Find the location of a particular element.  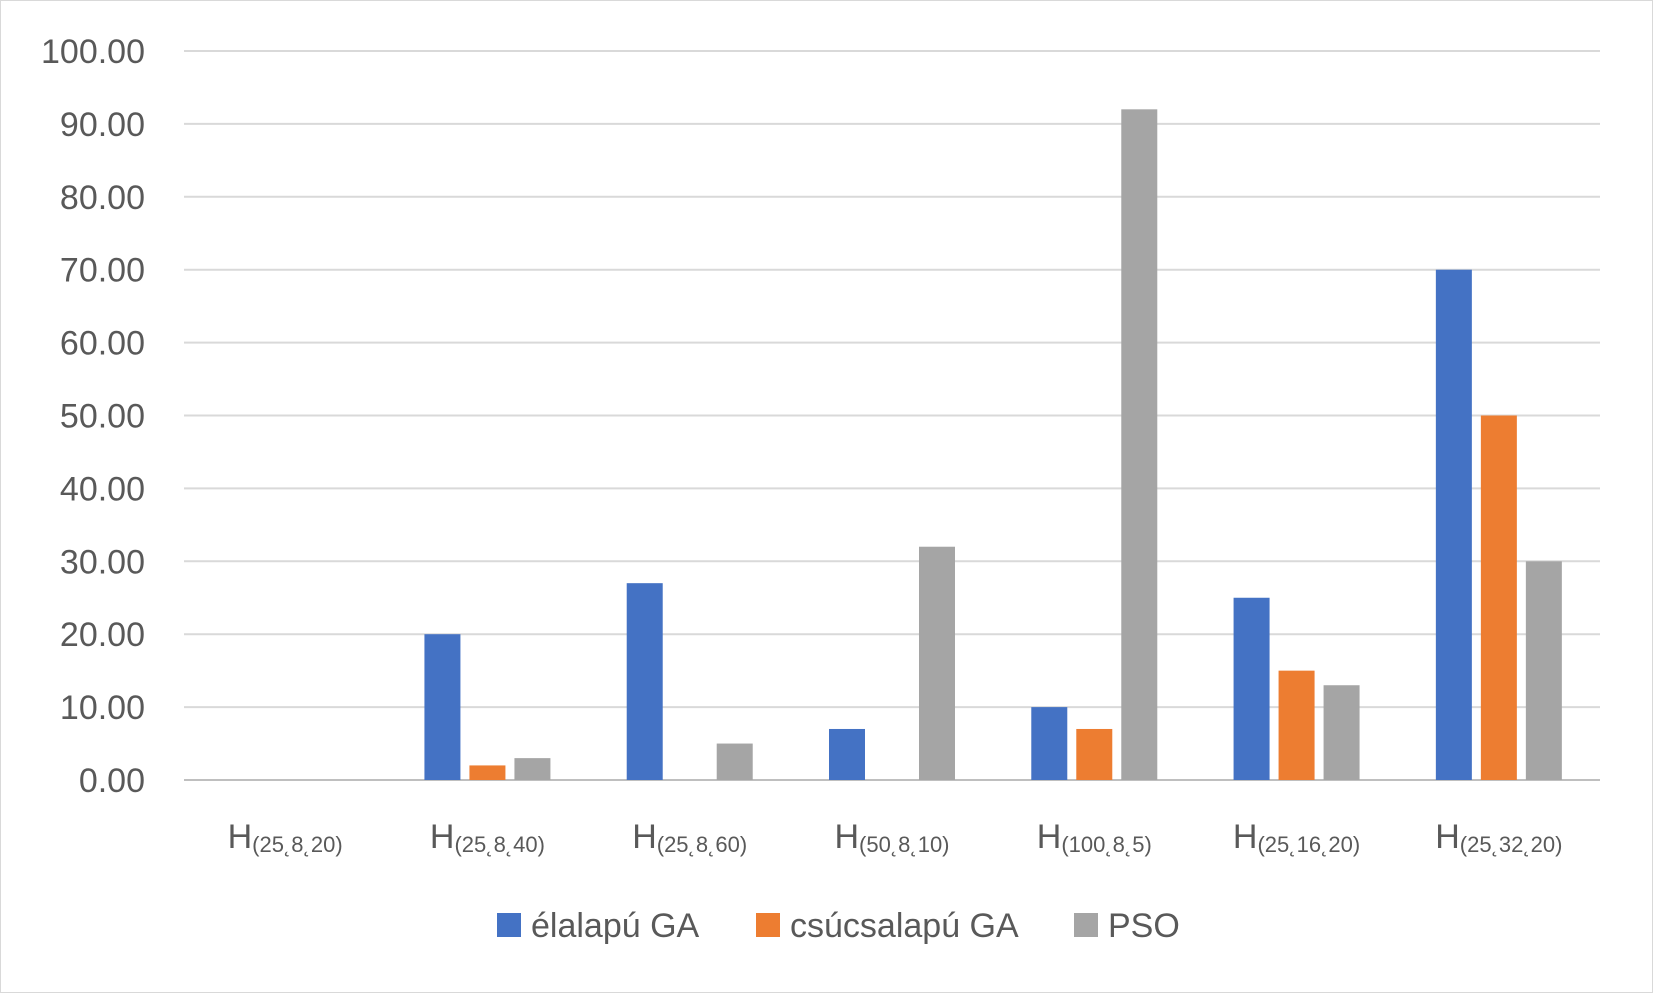

y-tick-label: 10.00 is located at coordinates (102, 708).